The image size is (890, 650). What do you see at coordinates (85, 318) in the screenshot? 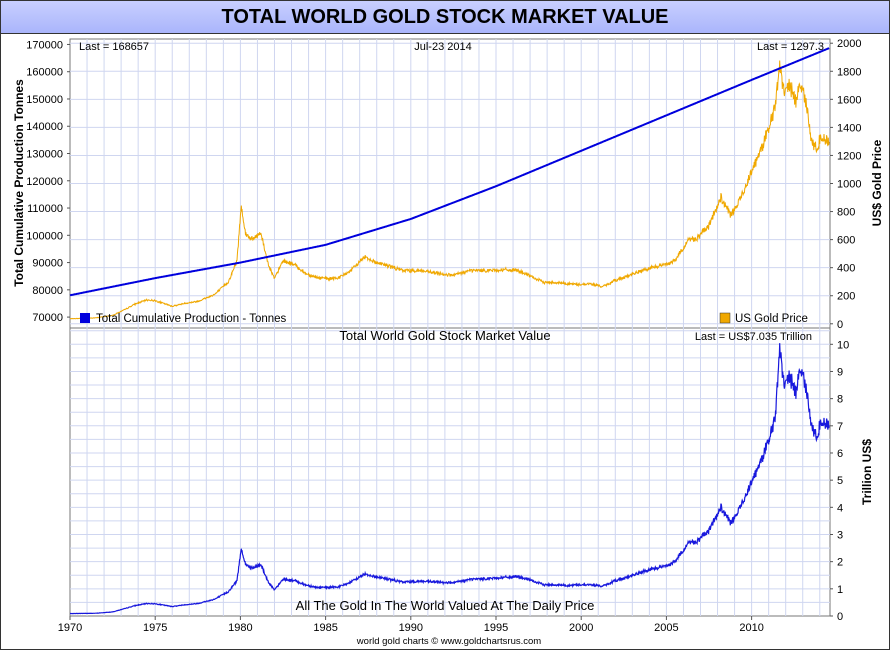
I see `legend-production-swatch` at bounding box center [85, 318].